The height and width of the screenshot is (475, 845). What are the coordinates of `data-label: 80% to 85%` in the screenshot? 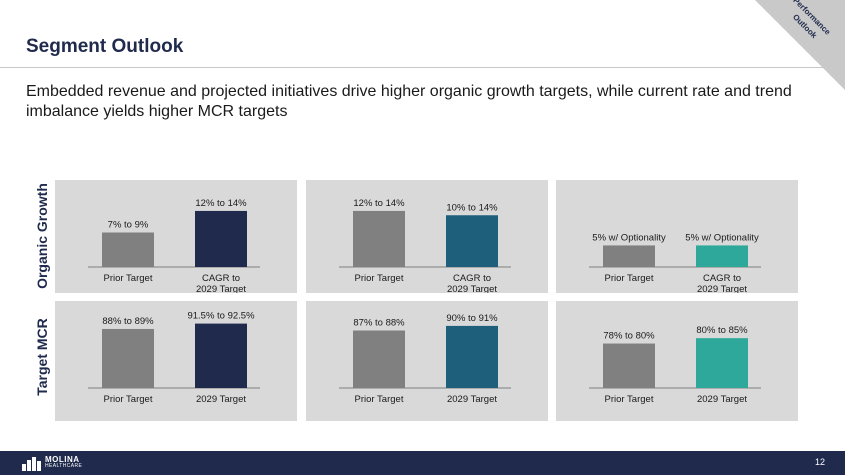 It's located at (722, 330).